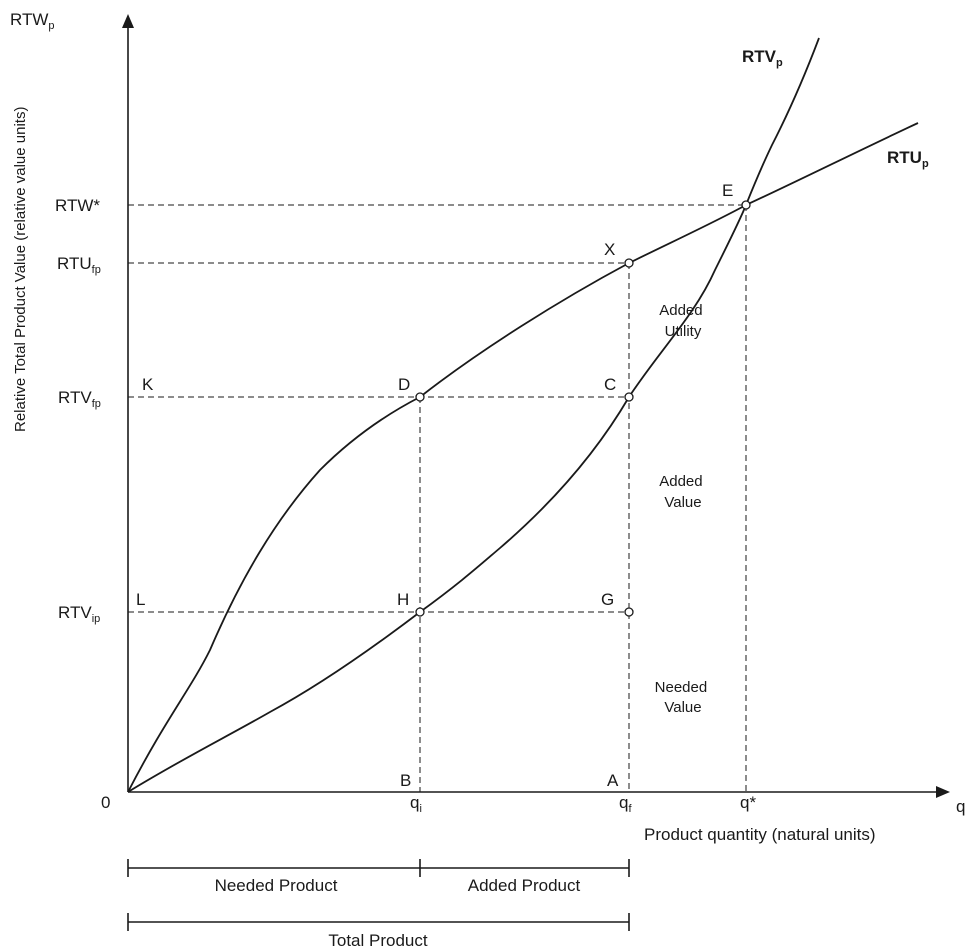 The width and height of the screenshot is (973, 951). I want to click on x-axis-arrow, so click(943, 792).